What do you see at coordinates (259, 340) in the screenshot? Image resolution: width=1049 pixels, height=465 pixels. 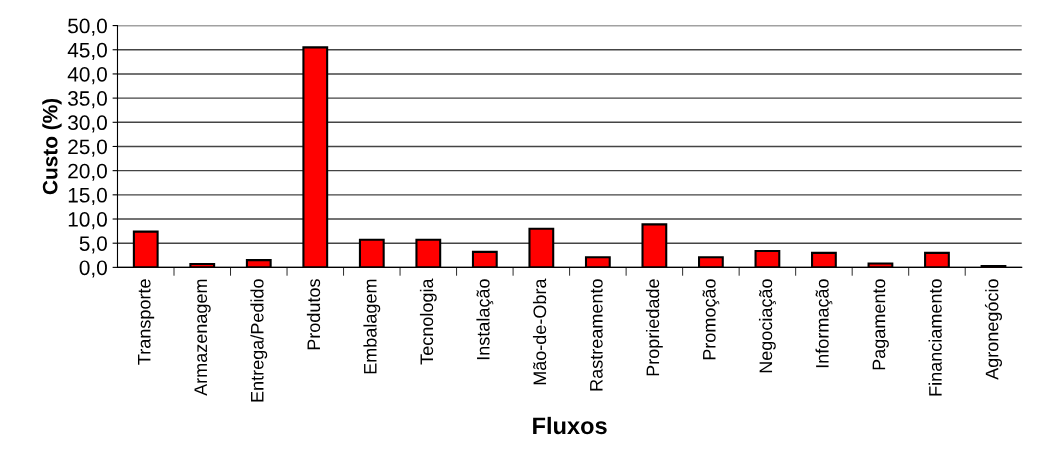 I see `x-tick-label: Entrega/Pedido` at bounding box center [259, 340].